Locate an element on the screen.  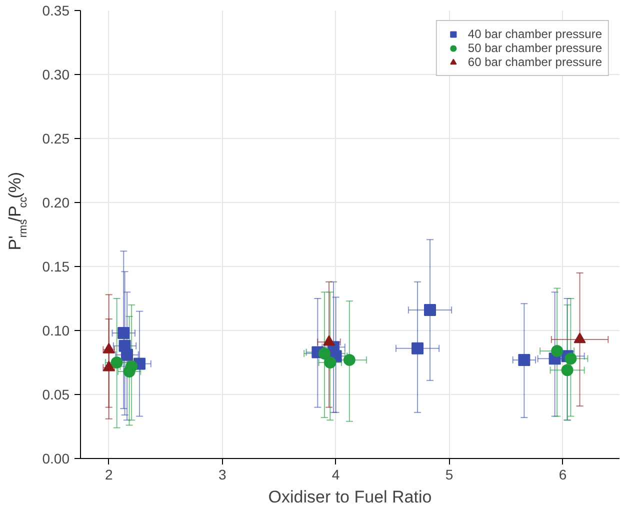
y-tick-label: 0.30 is located at coordinates (56, 74).